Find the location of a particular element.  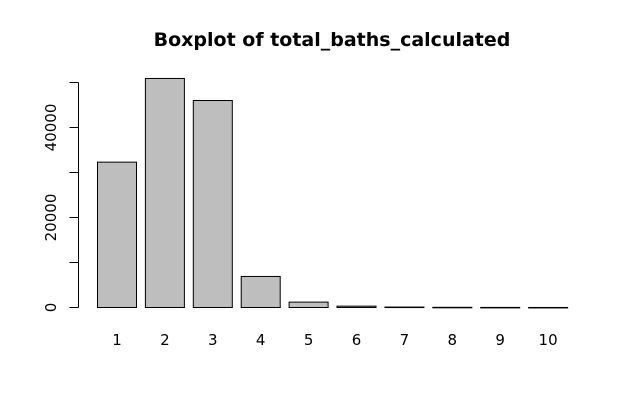

x-tick-label: 9 is located at coordinates (500, 340).